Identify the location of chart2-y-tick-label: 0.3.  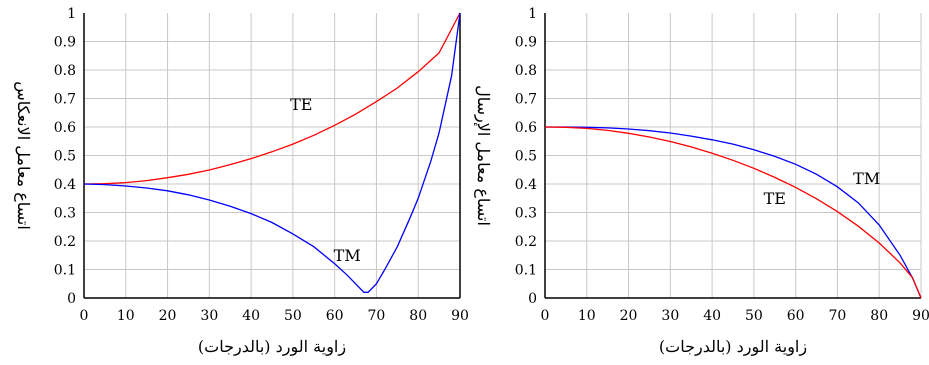
(526, 214).